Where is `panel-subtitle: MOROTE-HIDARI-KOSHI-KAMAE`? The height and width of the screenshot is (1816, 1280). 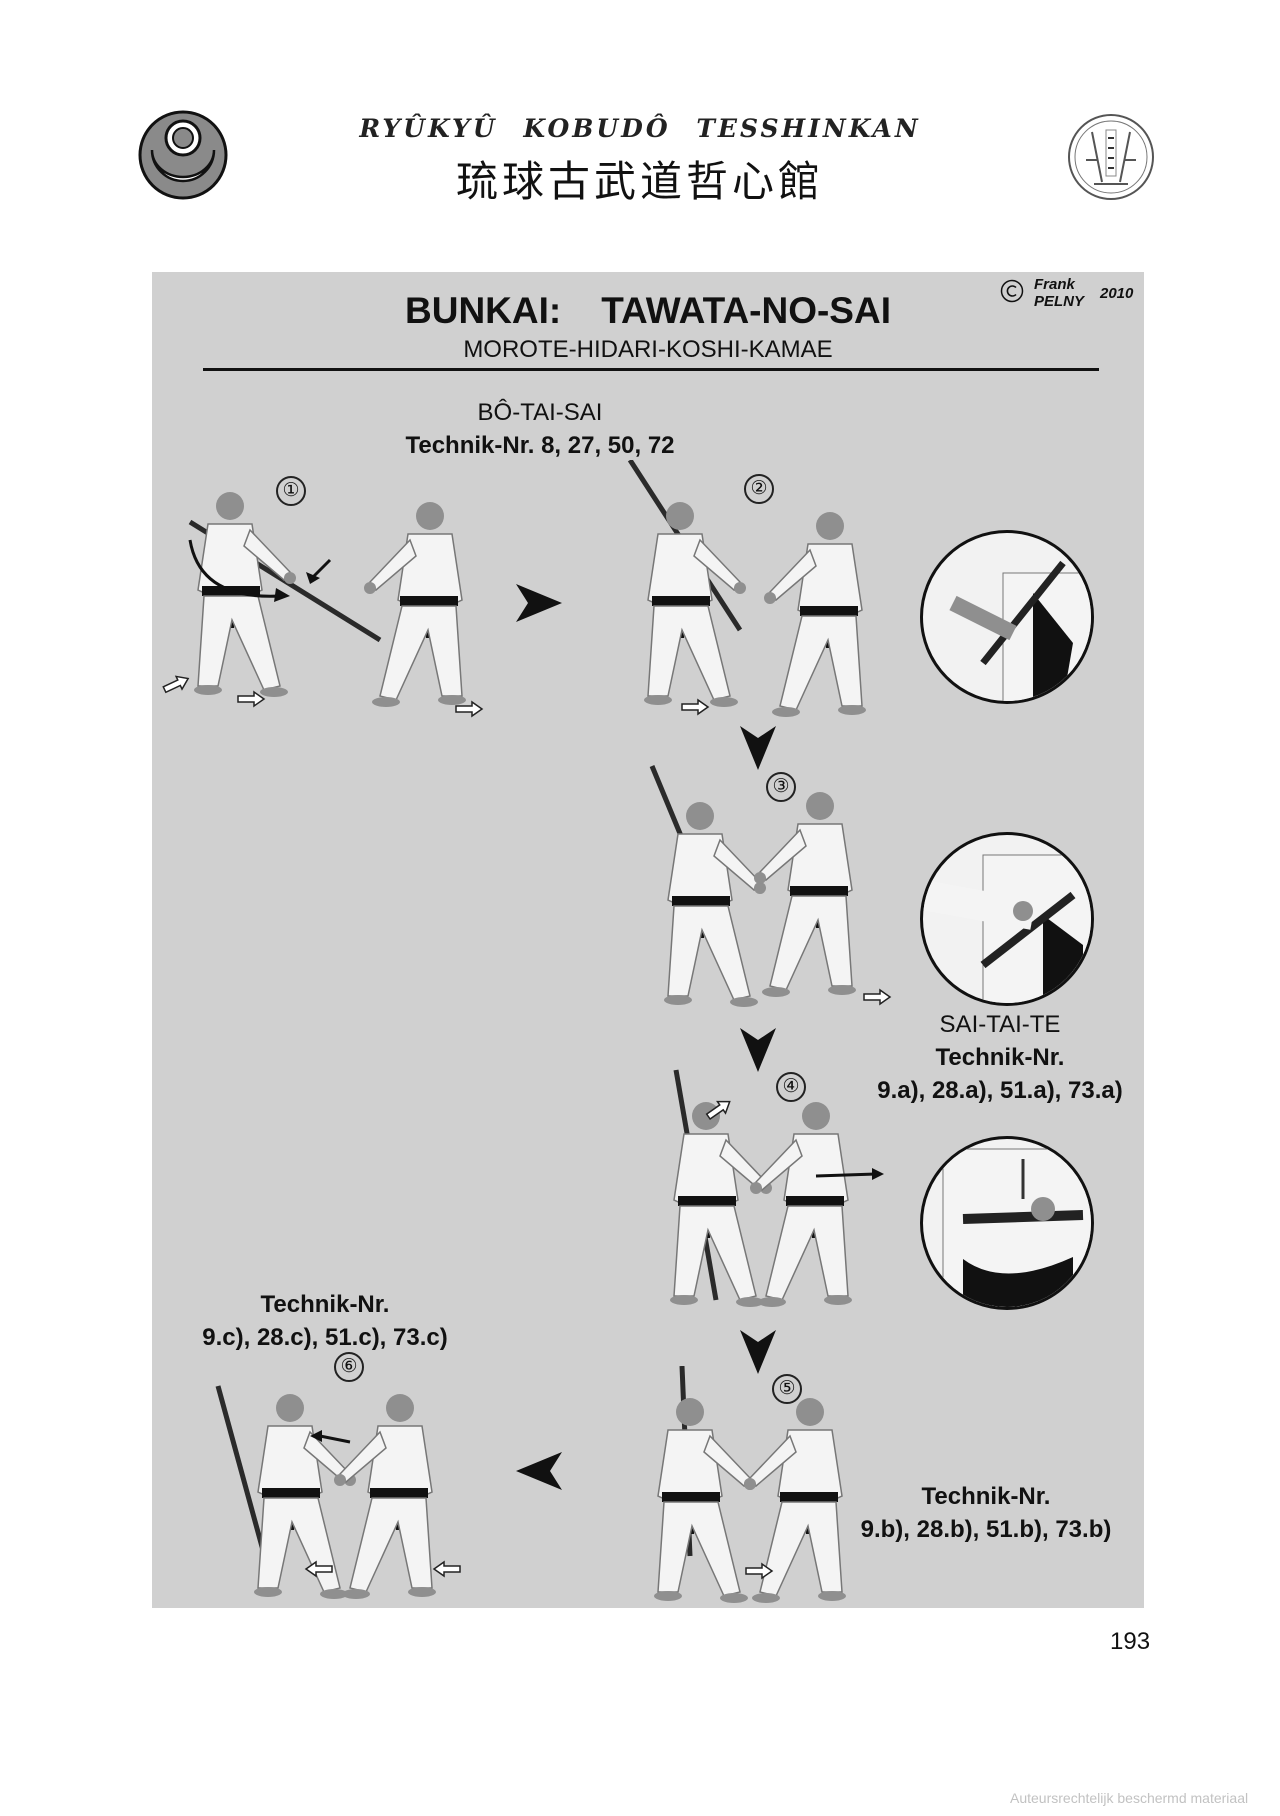
panel-subtitle: MOROTE-HIDARI-KOSHI-KAMAE is located at coordinates (648, 349).